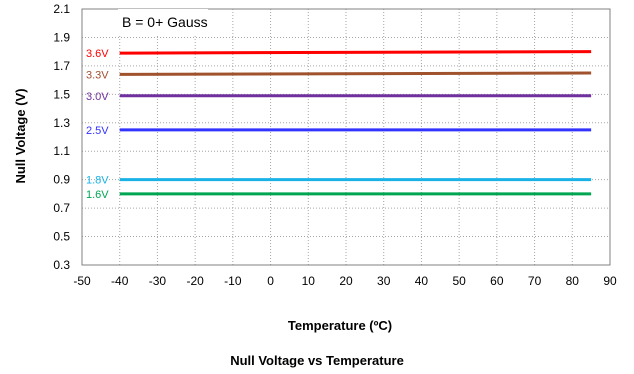 This screenshot has height=374, width=634. I want to click on x-tick-label: 60, so click(497, 281).